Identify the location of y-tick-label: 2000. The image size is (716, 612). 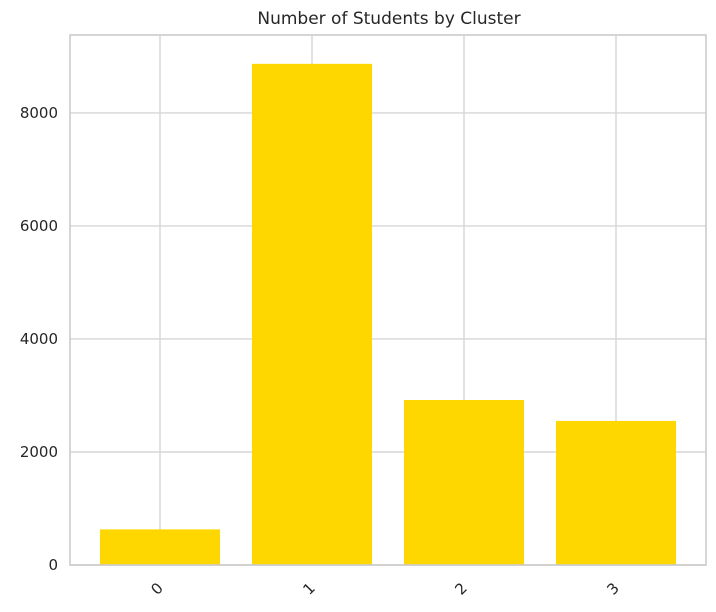
(39, 452).